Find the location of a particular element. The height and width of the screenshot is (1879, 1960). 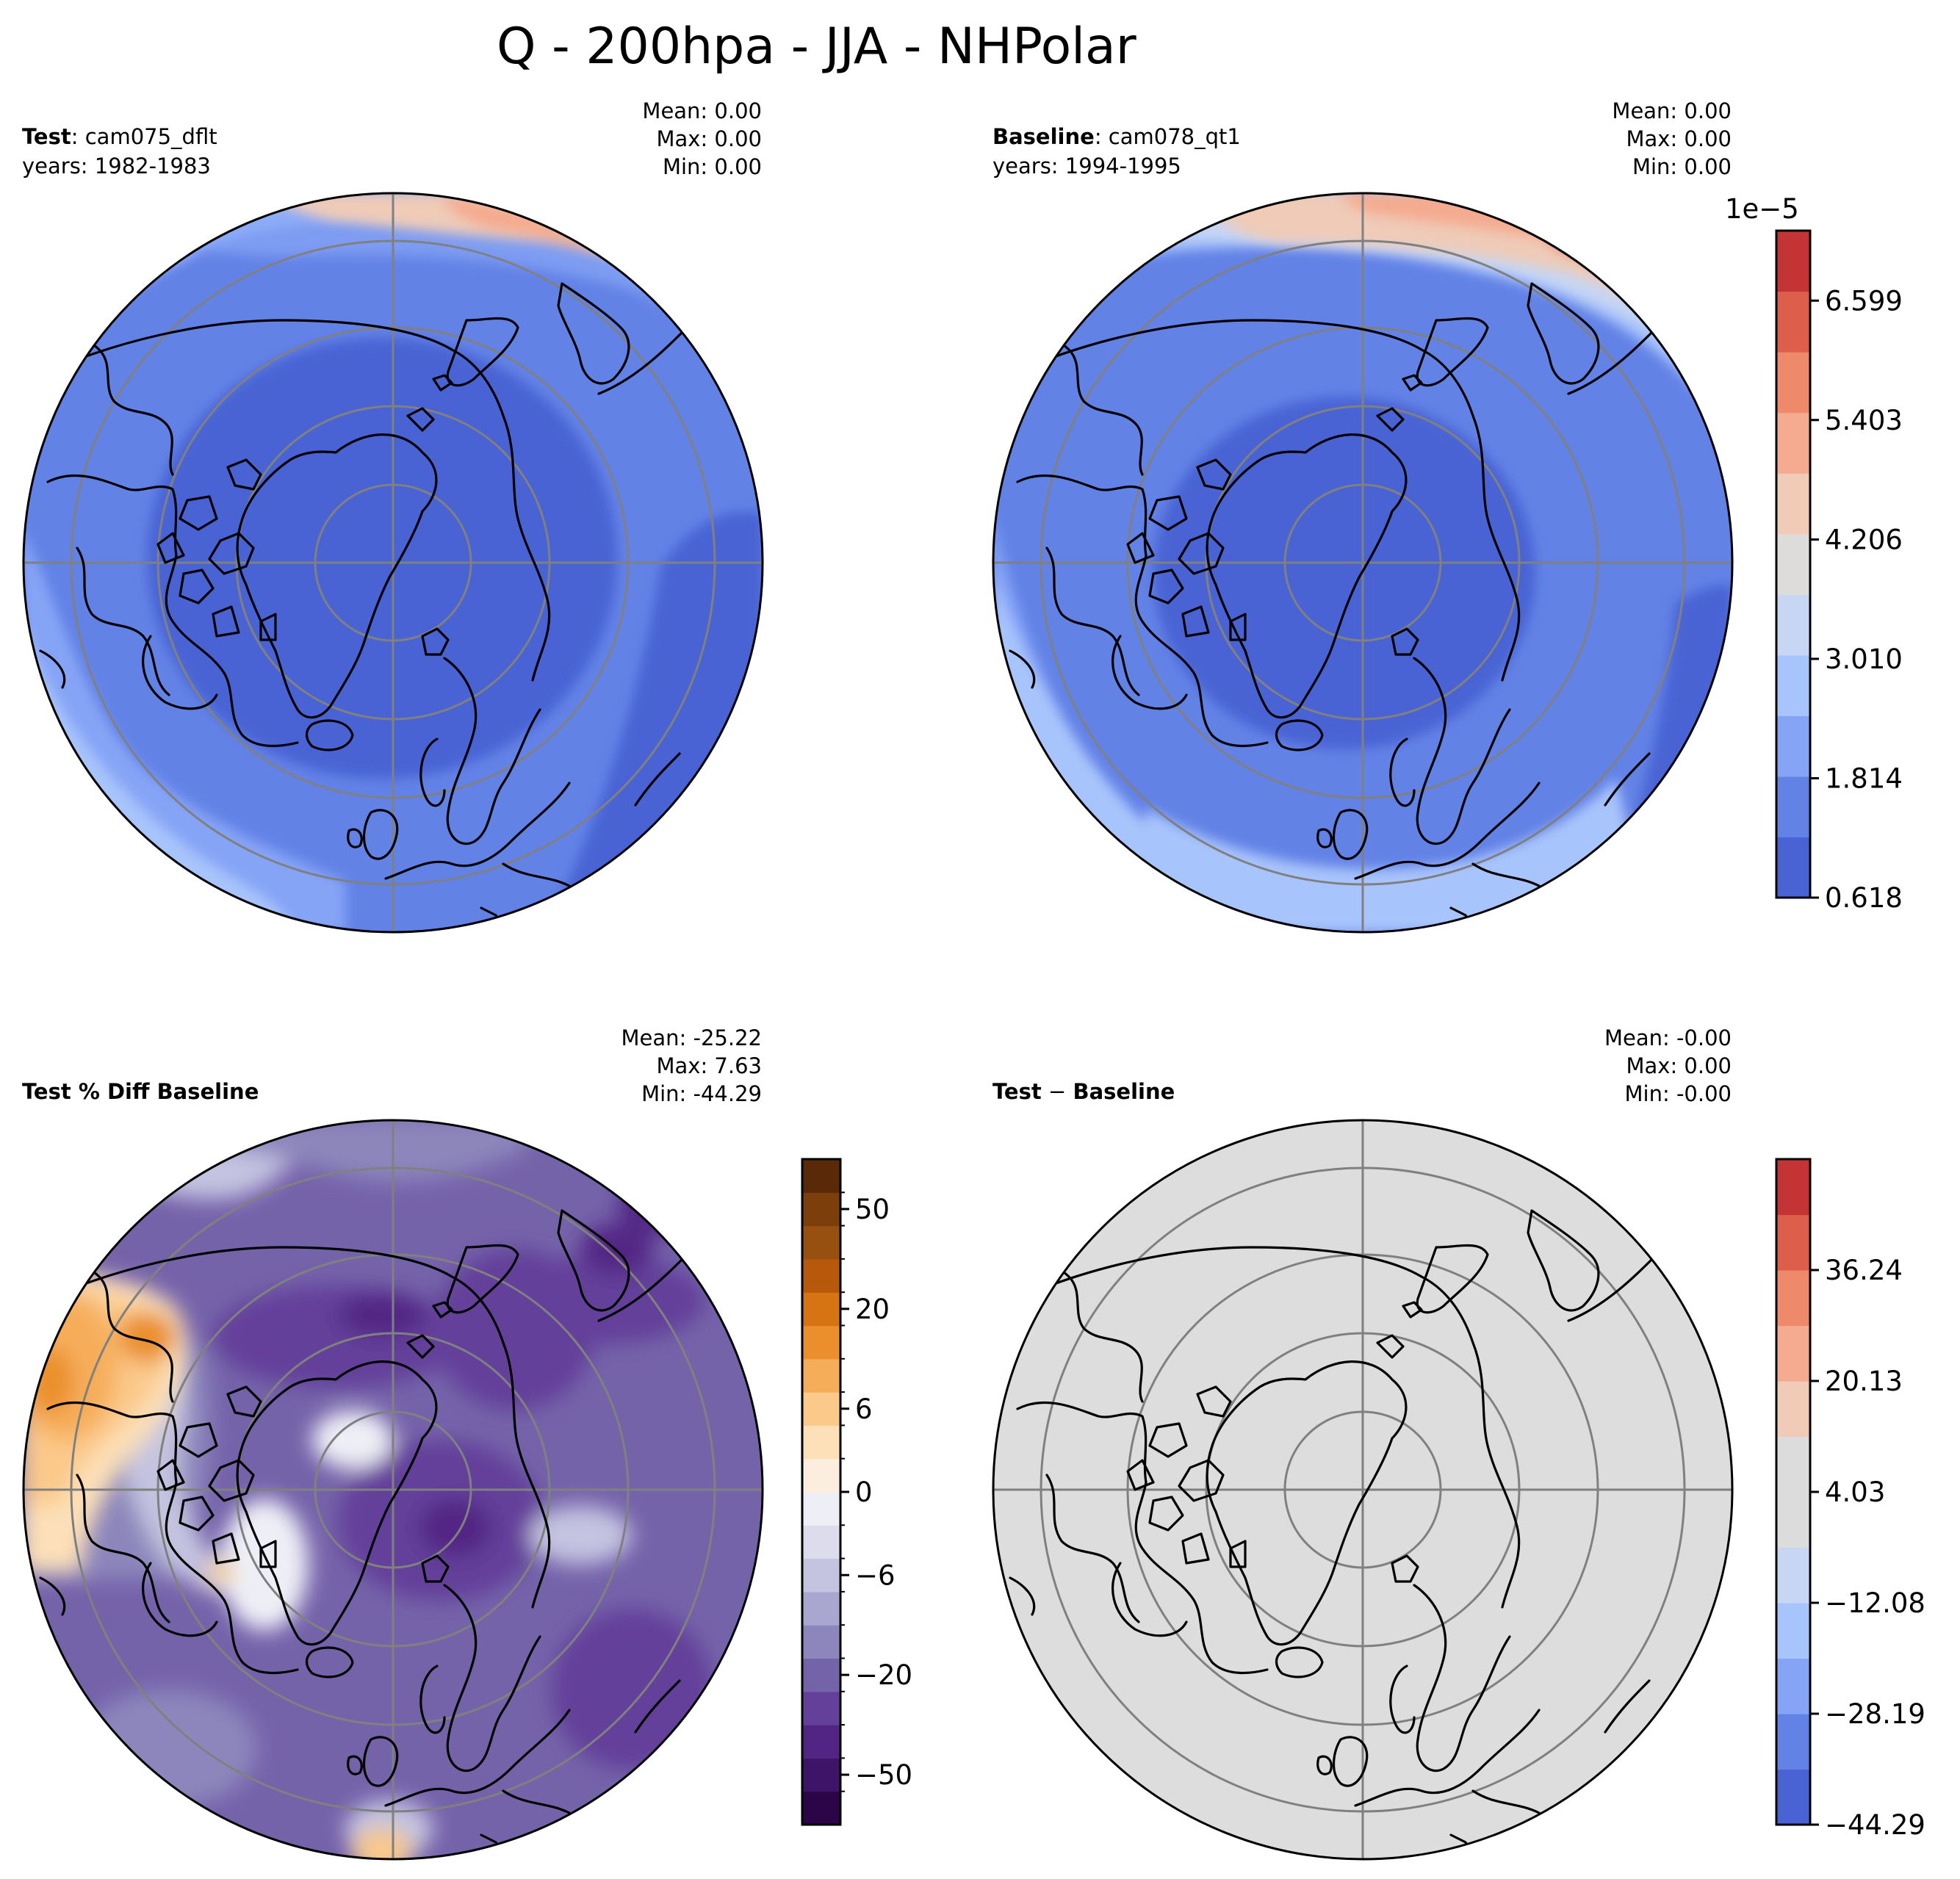

baseline-mean: Mean: 0.00 is located at coordinates (1672, 110).